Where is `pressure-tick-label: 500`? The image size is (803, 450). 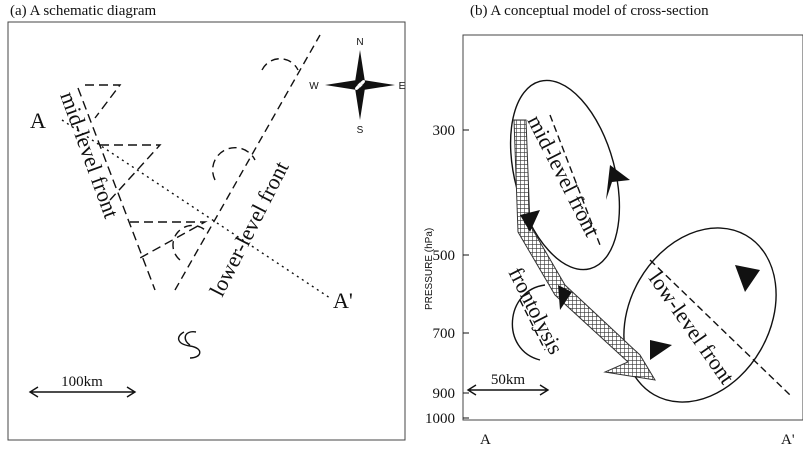 pressure-tick-label: 500 is located at coordinates (444, 256).